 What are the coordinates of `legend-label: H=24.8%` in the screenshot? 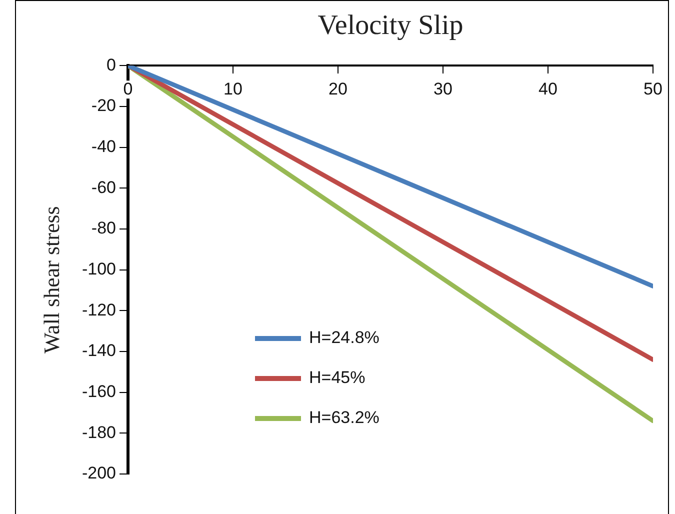 It's located at (344, 338).